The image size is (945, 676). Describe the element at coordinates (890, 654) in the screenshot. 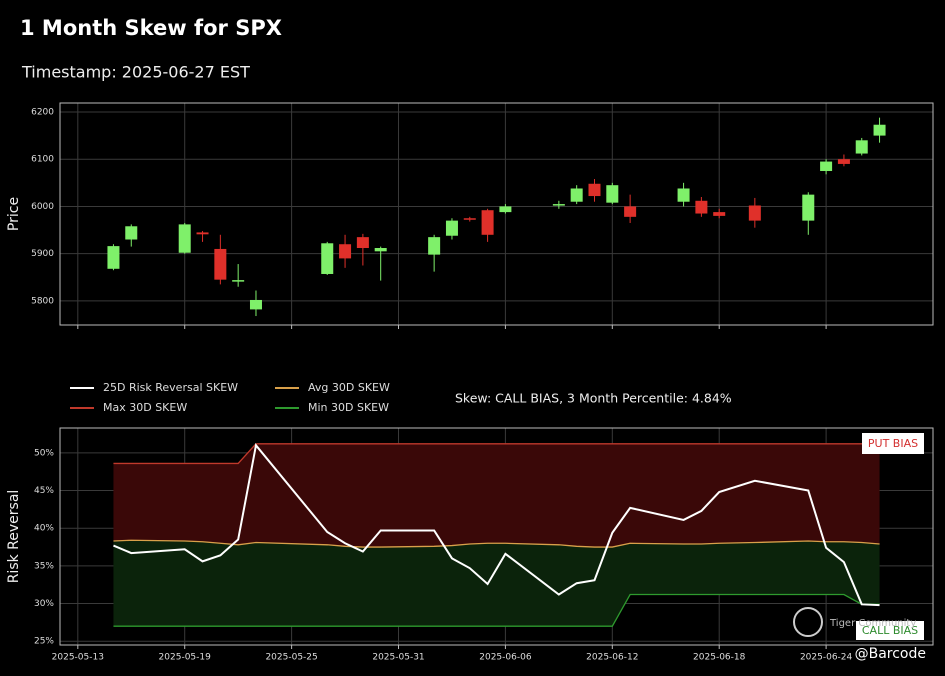

I see `watermark: @Barcode` at that location.